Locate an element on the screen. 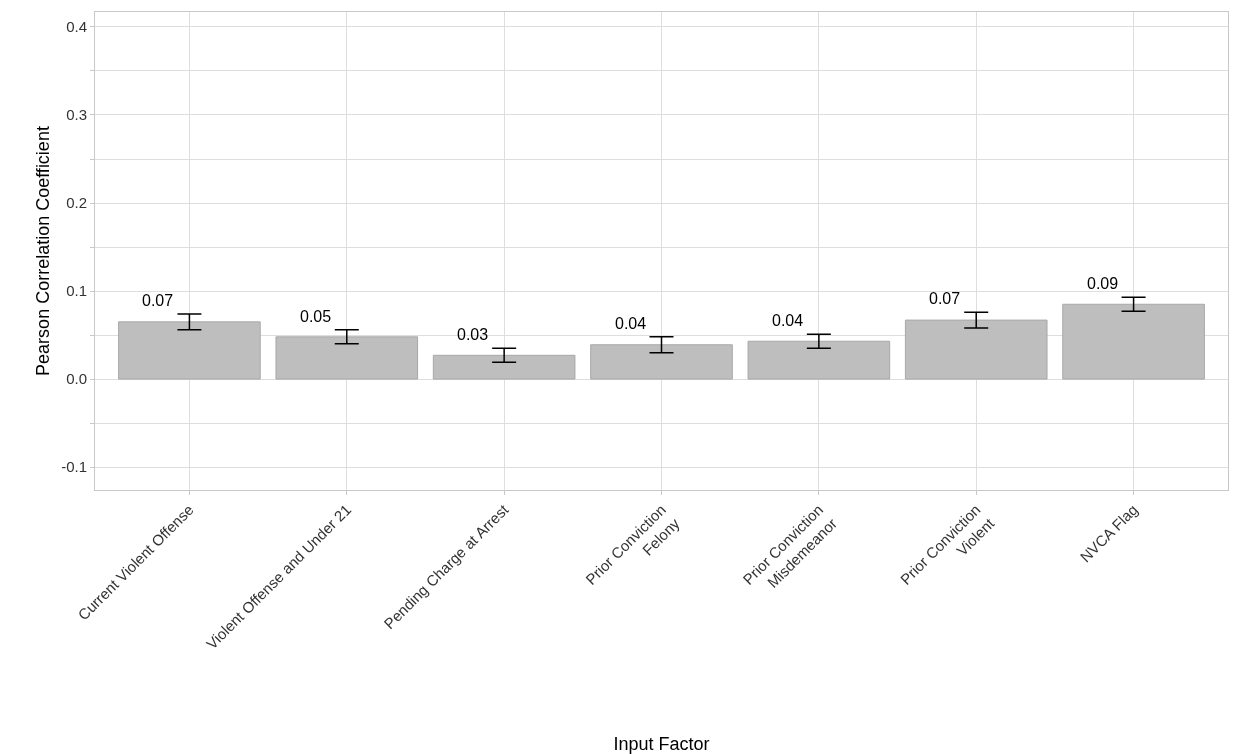 The height and width of the screenshot is (754, 1236). data-label: 0.05 is located at coordinates (316, 316).